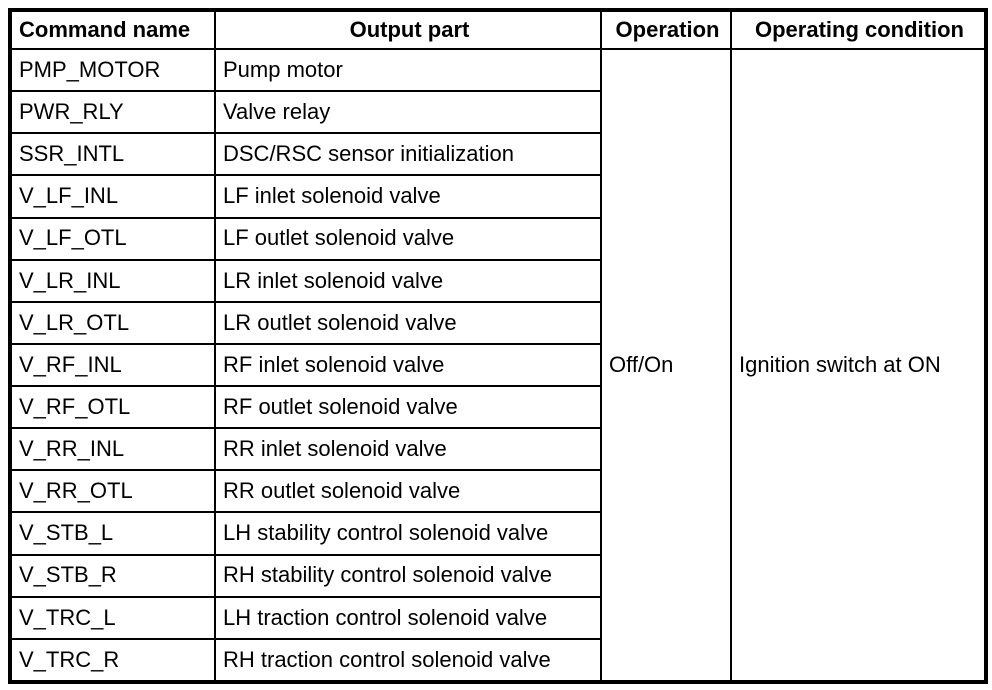 The height and width of the screenshot is (690, 992). I want to click on output-part-cell: LH traction control solenoid valve, so click(408, 617).